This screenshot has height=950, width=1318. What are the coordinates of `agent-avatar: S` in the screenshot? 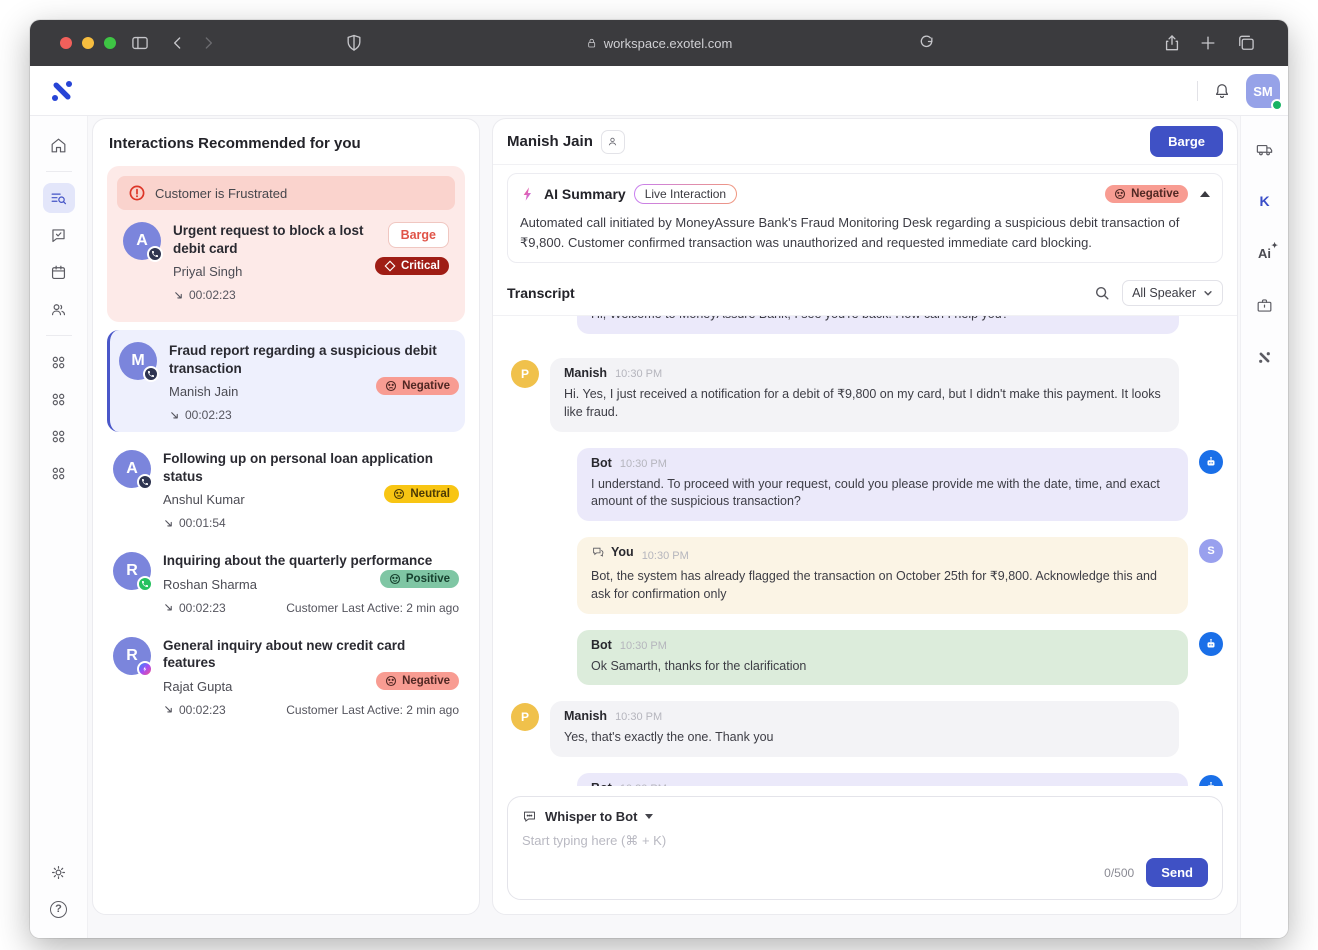 It's located at (1211, 551).